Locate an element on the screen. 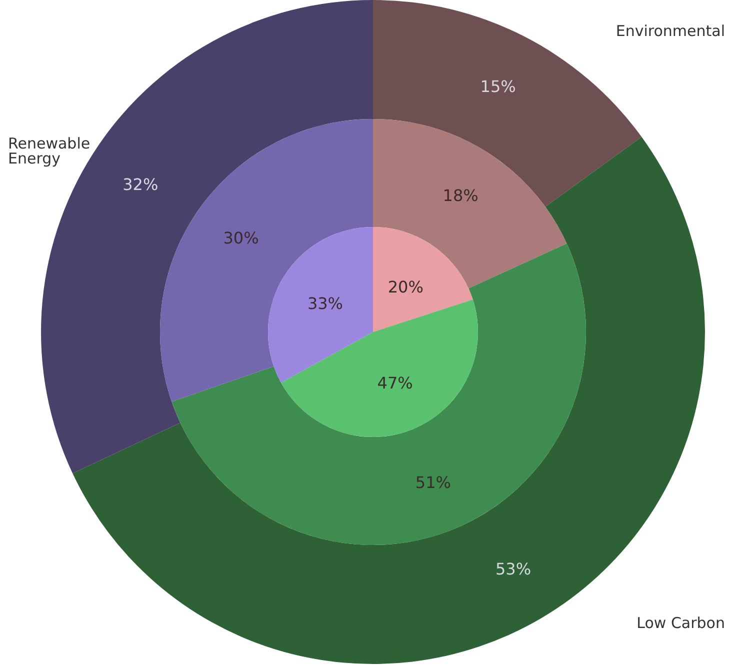 This screenshot has width=733, height=666. data-label: 30% is located at coordinates (241, 238).